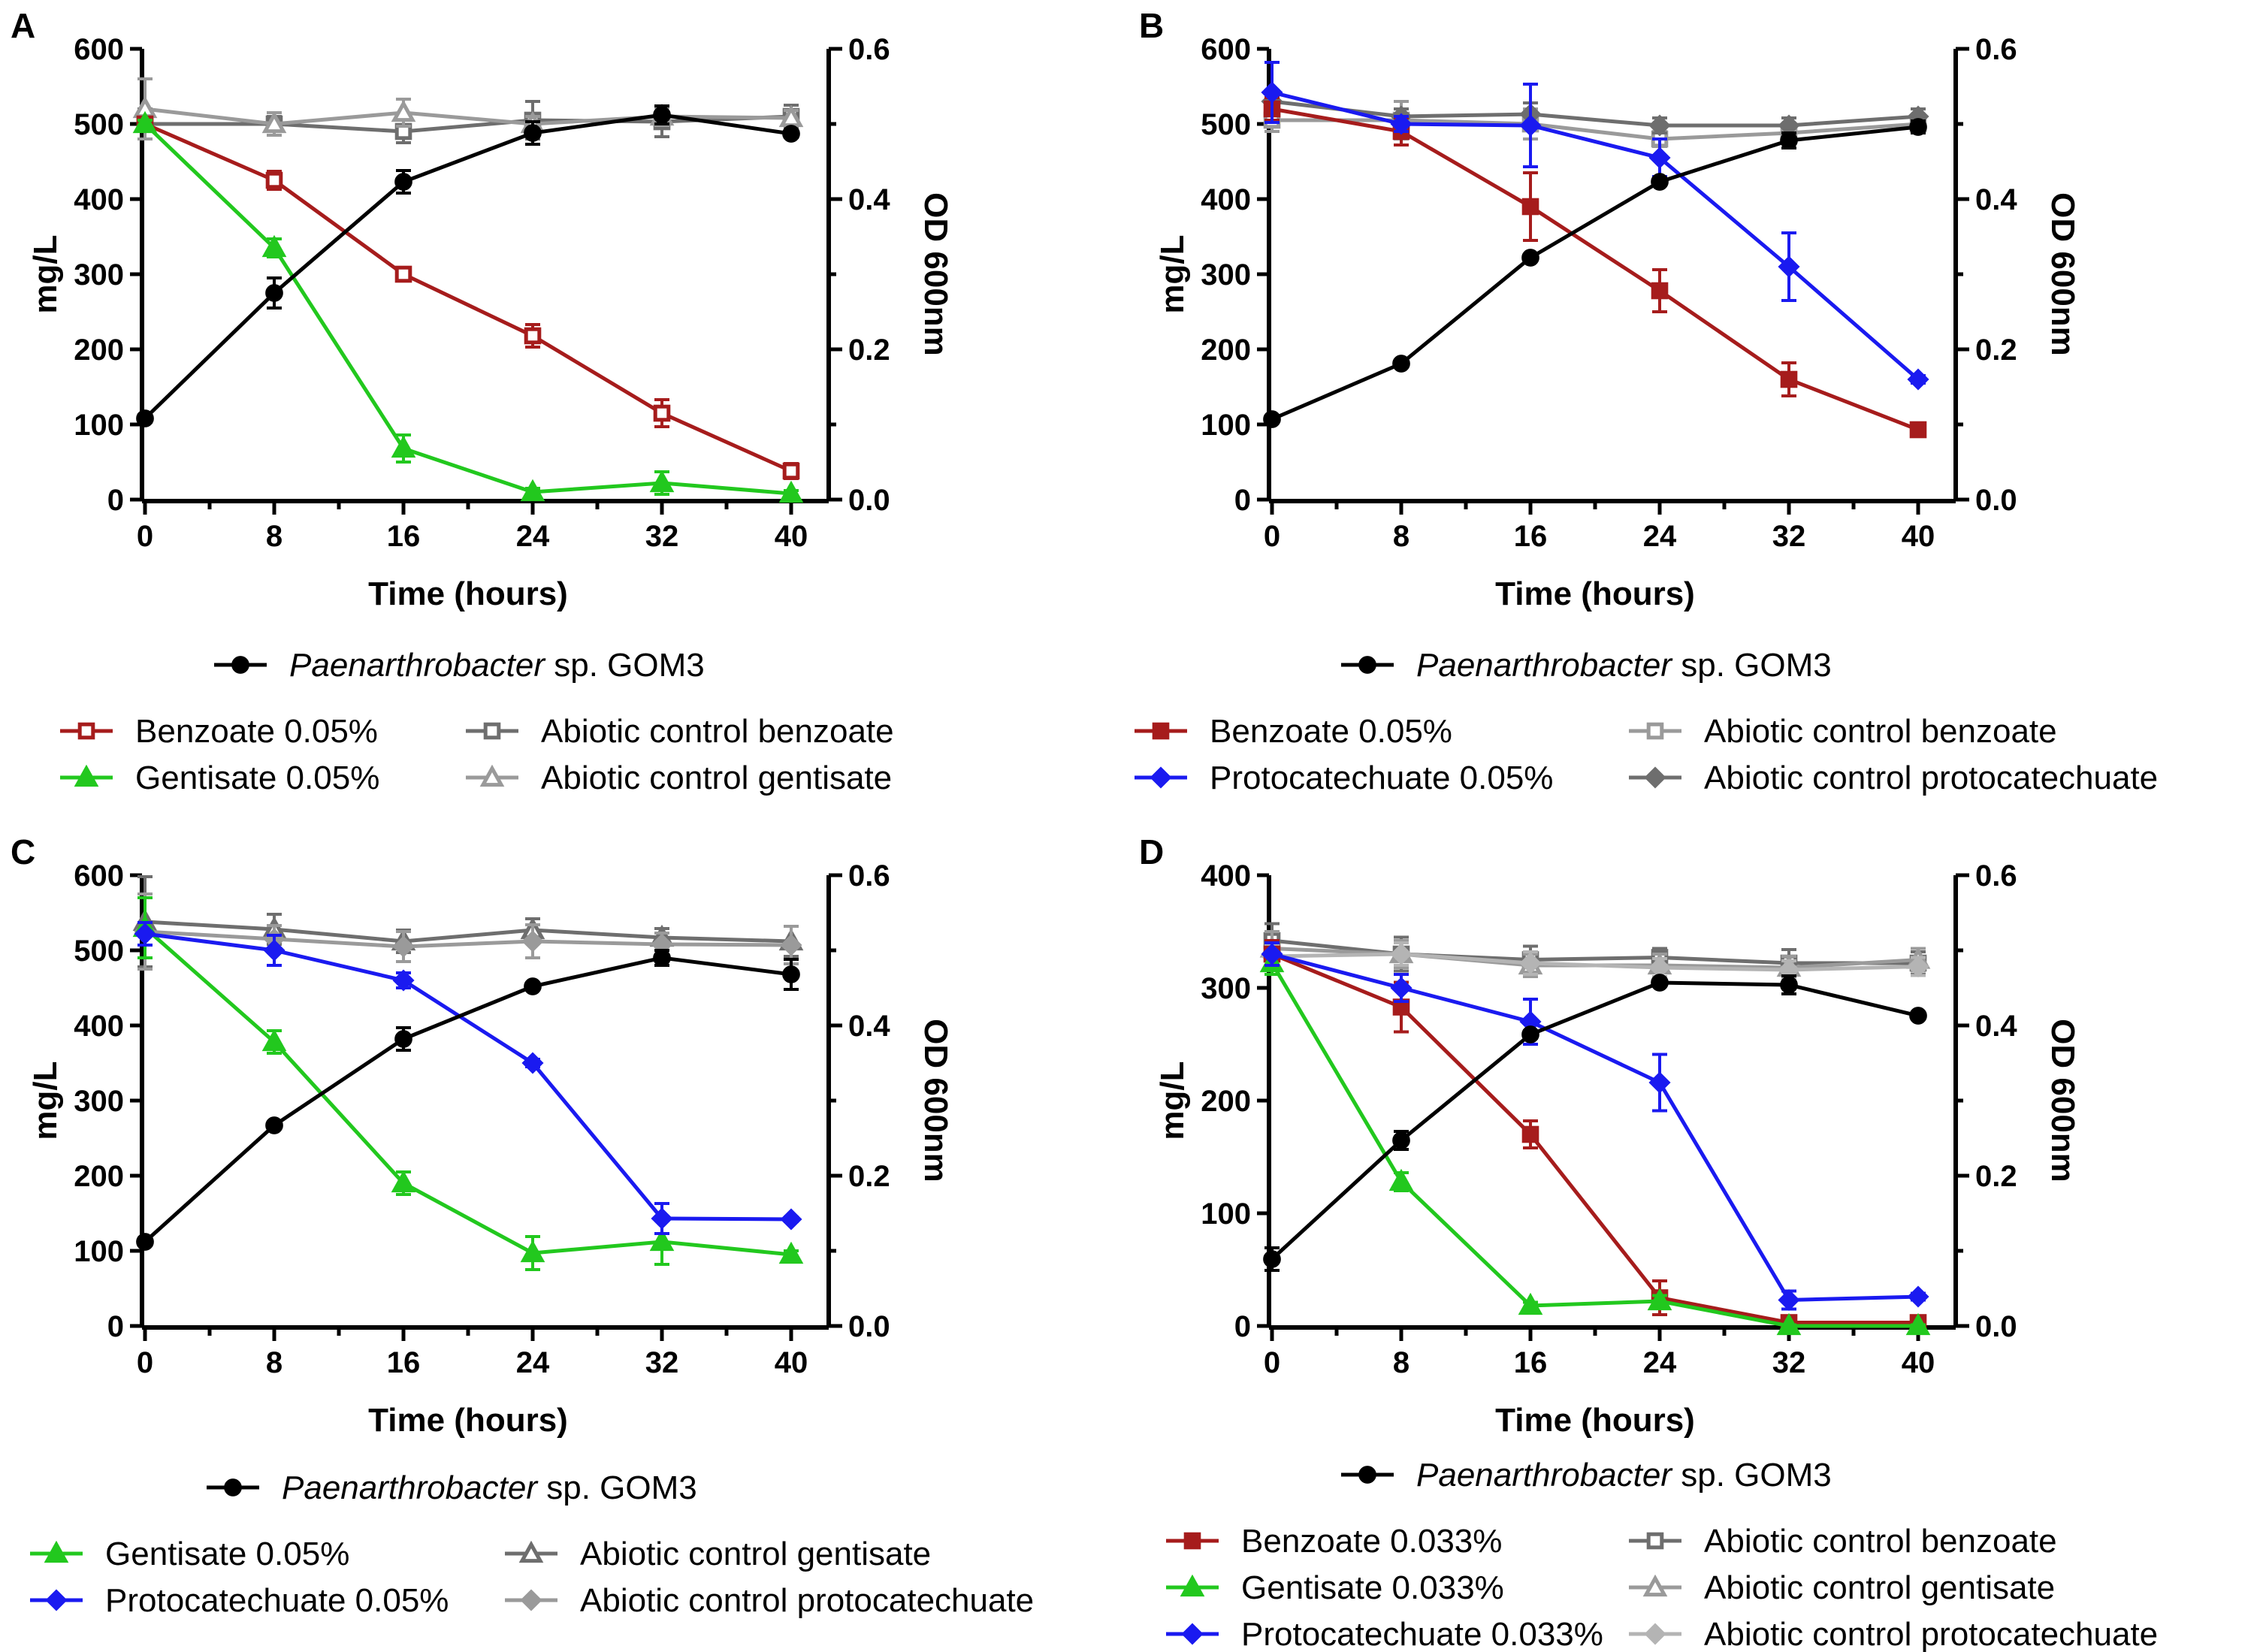 The height and width of the screenshot is (1652, 2257). I want to click on x-tick-label-b: 32, so click(1789, 536).